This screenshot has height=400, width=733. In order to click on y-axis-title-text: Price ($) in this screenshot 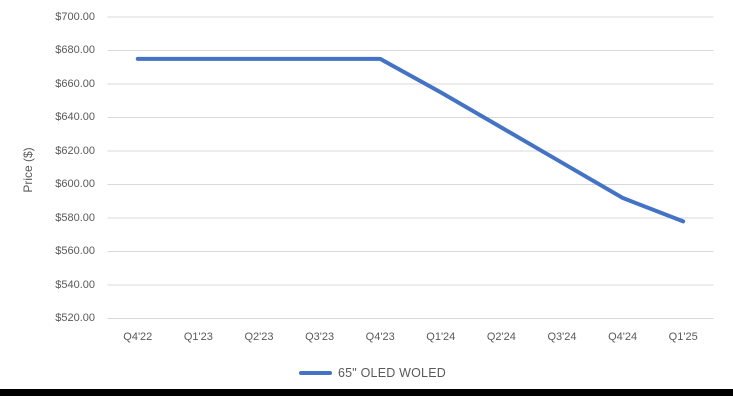, I will do `click(28, 170)`.